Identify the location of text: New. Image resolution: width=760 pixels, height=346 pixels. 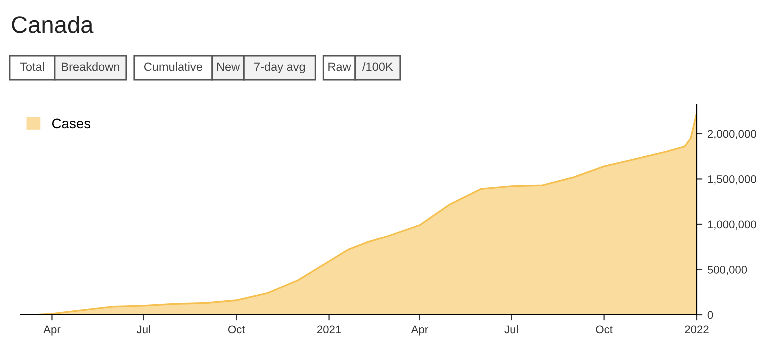
(228, 67).